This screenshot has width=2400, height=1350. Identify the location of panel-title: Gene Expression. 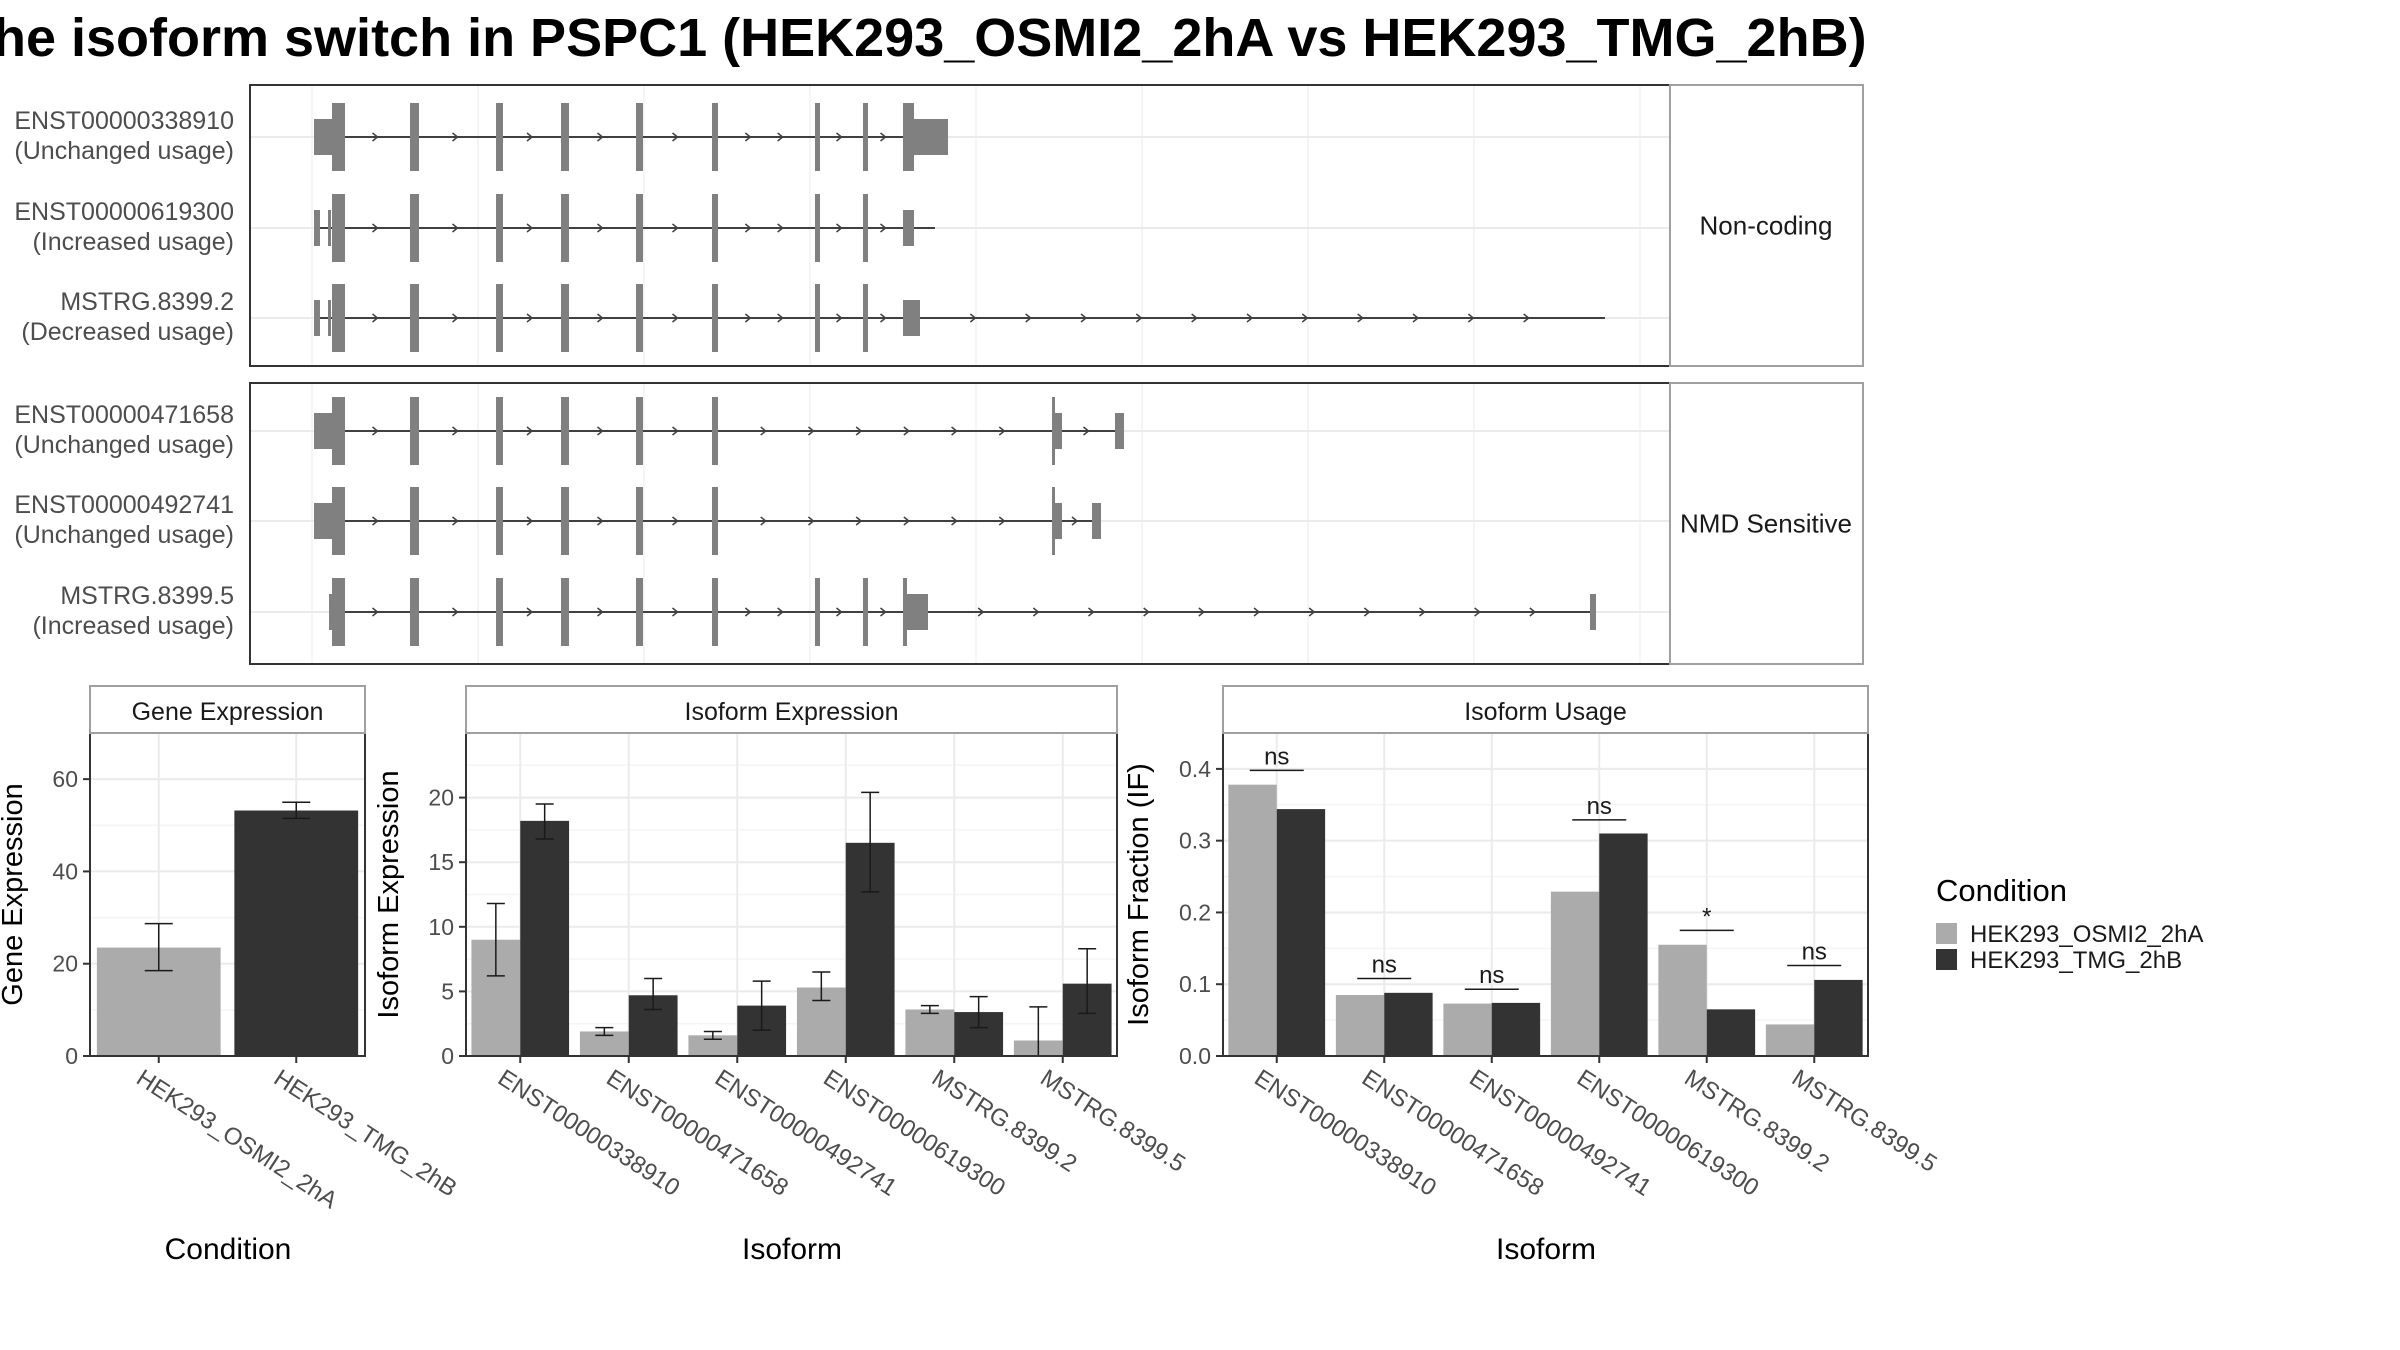
(228, 712).